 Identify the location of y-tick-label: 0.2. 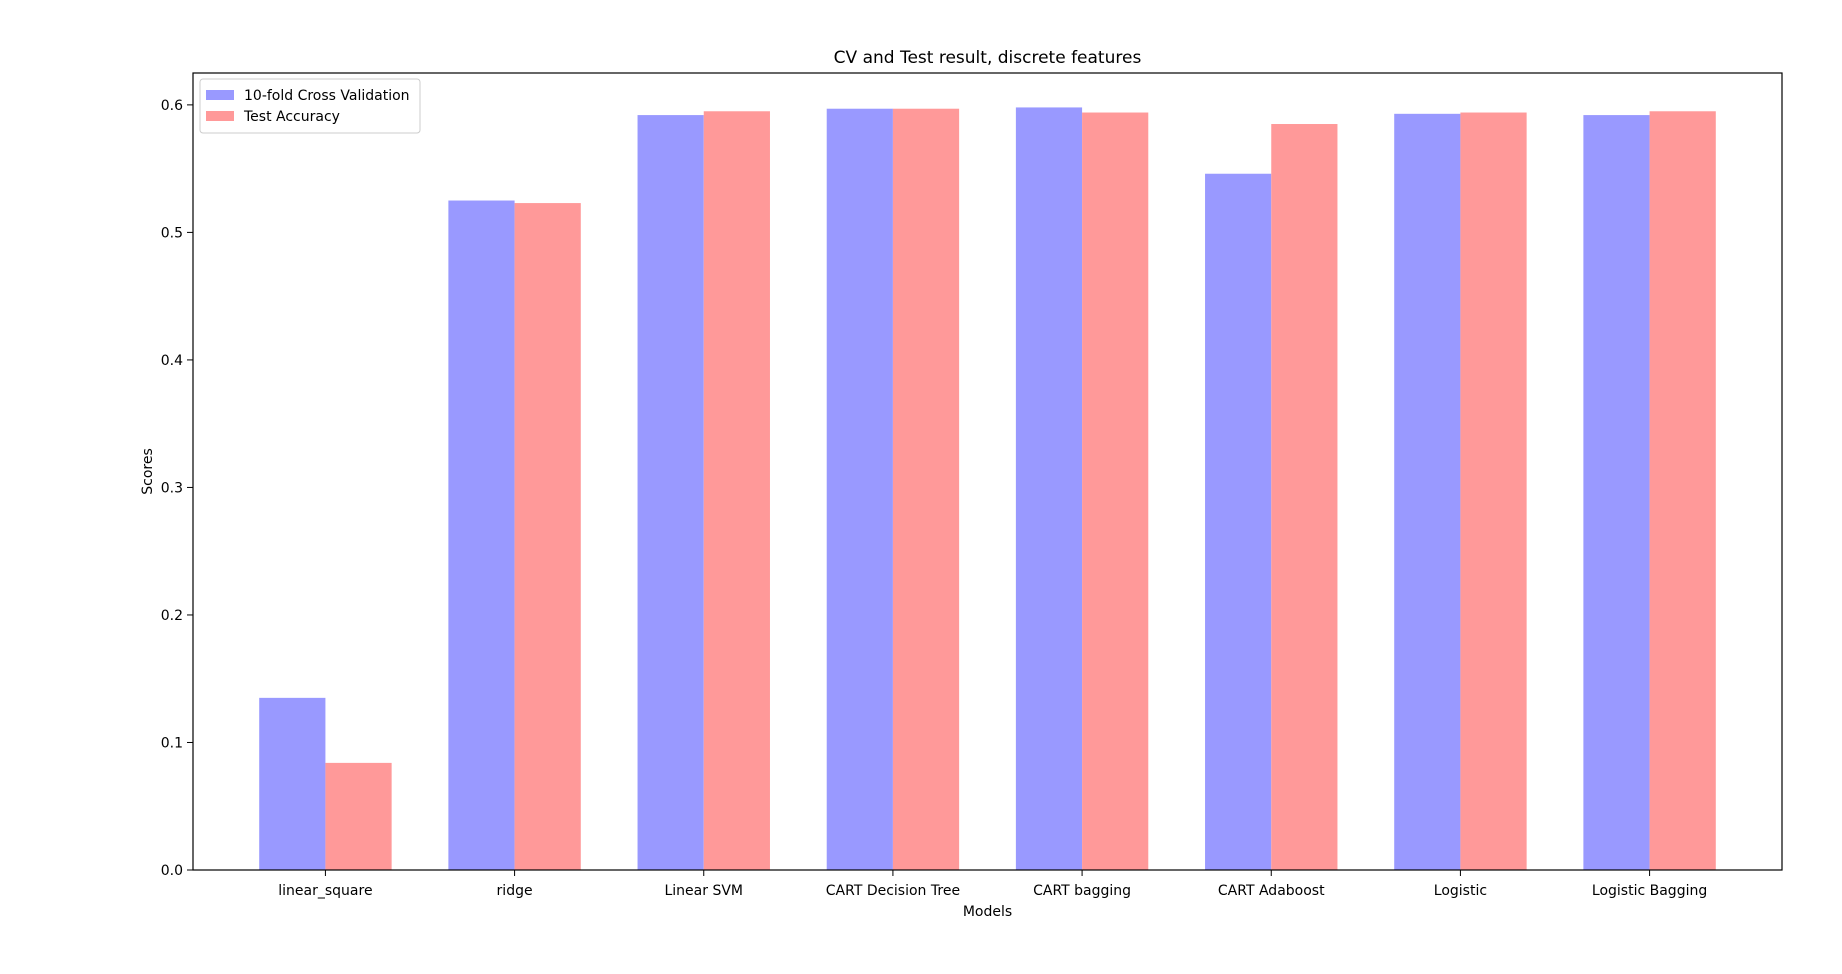
(172, 616).